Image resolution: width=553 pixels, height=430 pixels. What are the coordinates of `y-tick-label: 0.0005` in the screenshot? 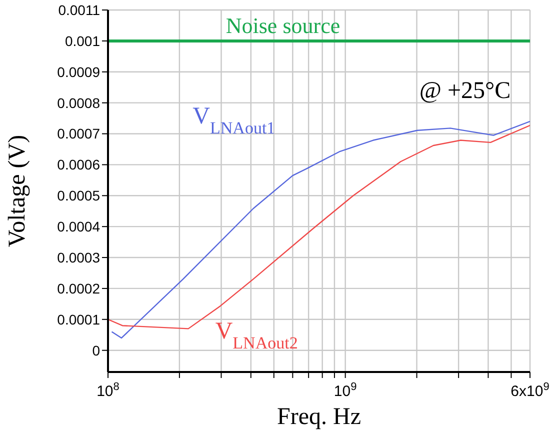 It's located at (78, 196).